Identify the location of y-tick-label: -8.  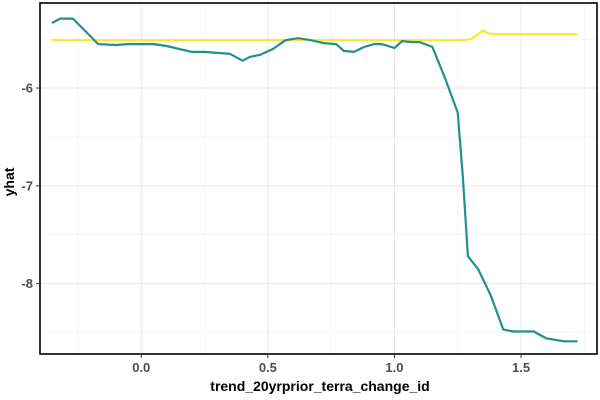
(27, 283).